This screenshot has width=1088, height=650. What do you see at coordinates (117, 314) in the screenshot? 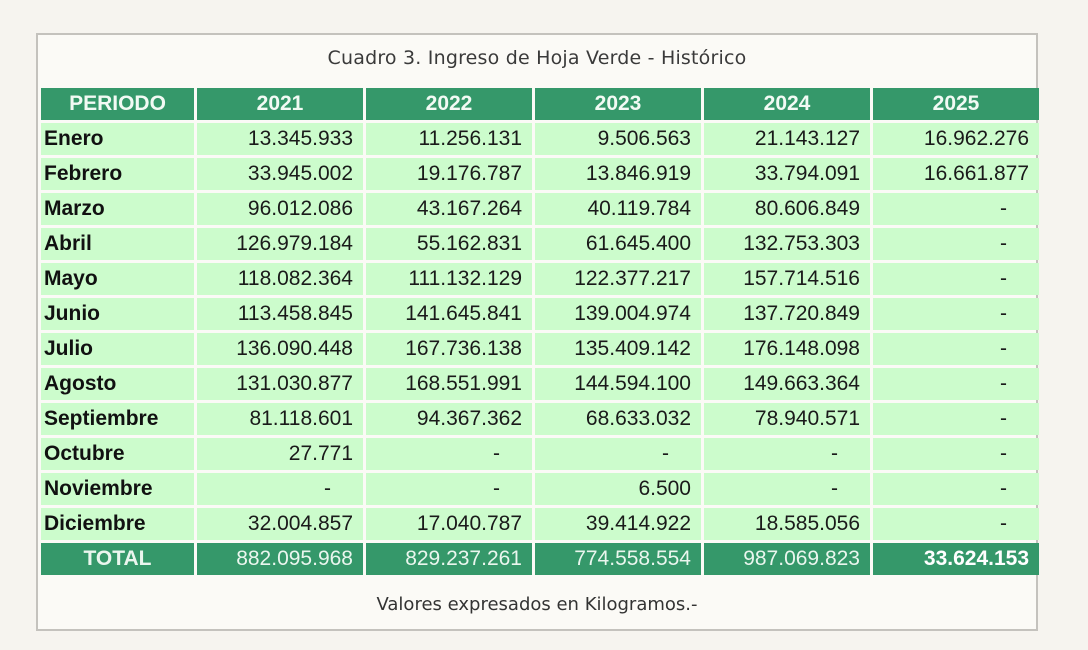
I see `month-label: Junio` at bounding box center [117, 314].